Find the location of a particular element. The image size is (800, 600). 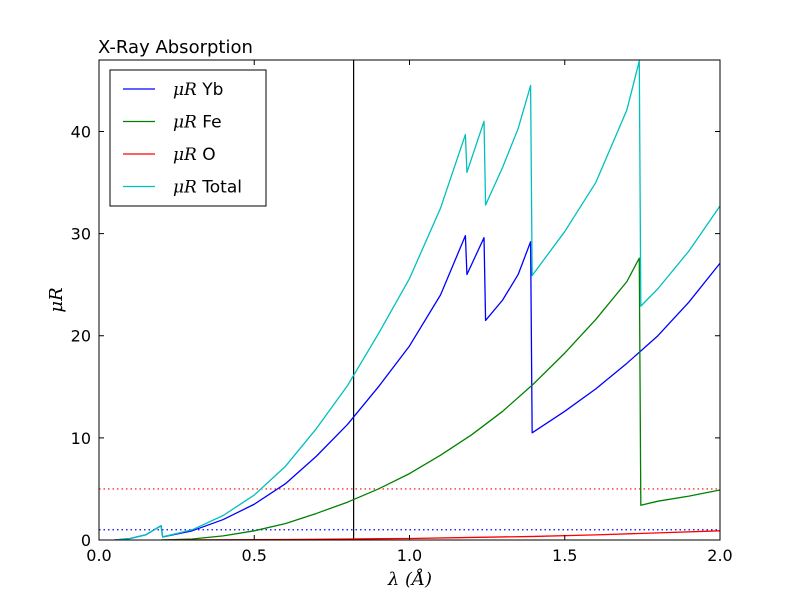

legend: μR Yb μR Fe μR O μR Total is located at coordinates (188, 138).